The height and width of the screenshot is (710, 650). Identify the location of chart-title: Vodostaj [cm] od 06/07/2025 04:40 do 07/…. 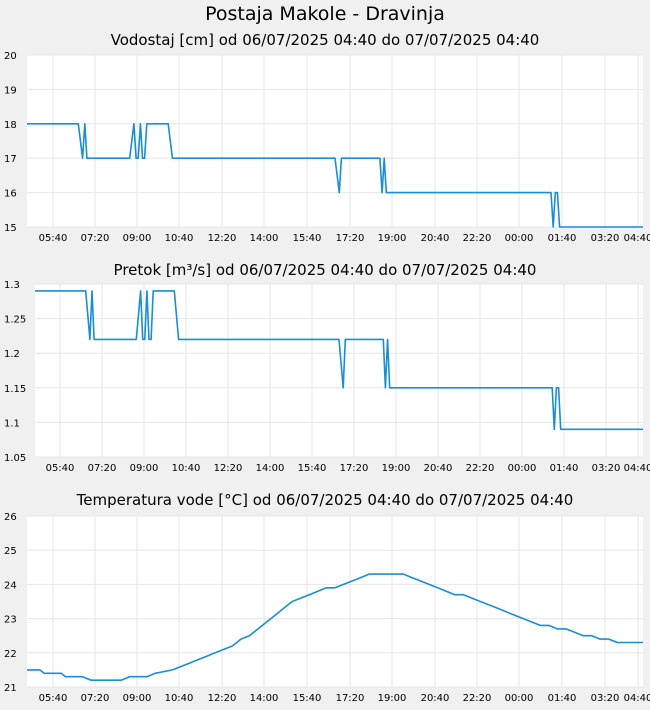
(325, 40).